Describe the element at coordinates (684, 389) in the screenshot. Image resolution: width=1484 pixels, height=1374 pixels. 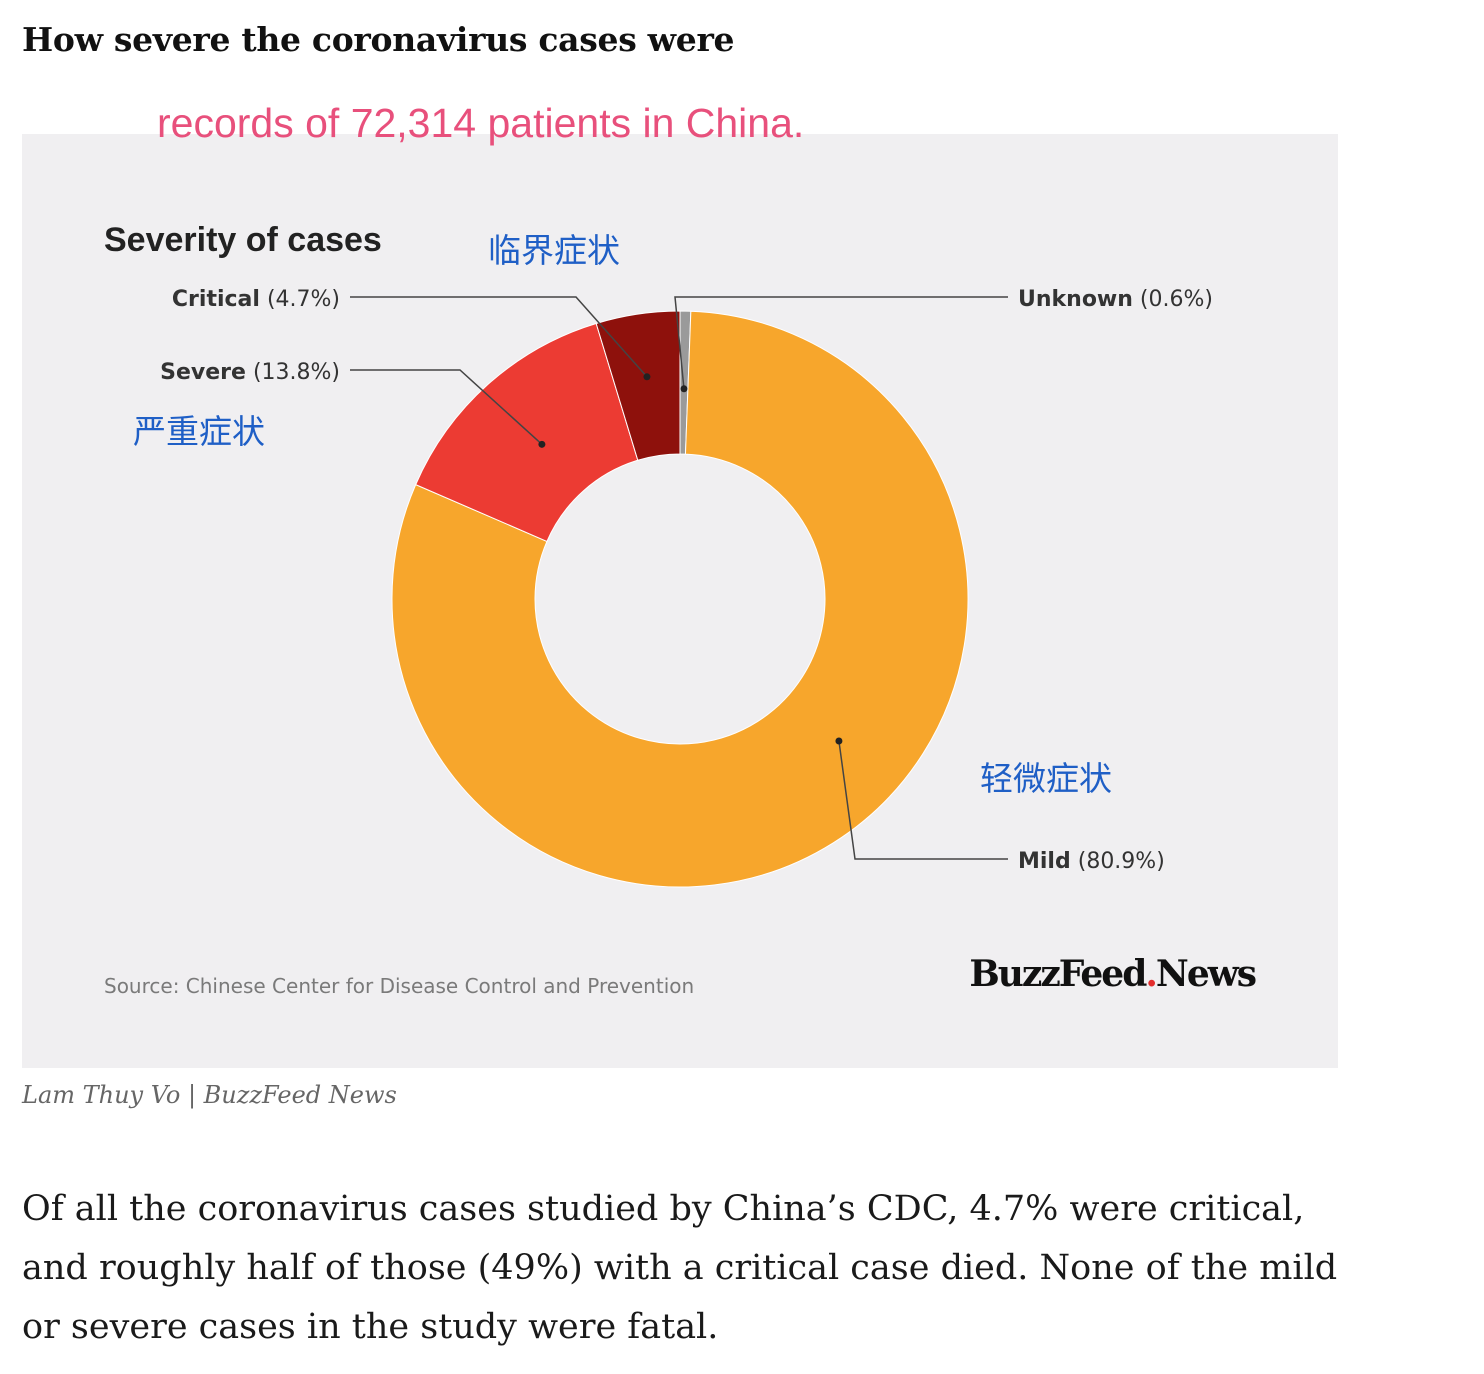
I see `leader-dot-unknown` at that location.